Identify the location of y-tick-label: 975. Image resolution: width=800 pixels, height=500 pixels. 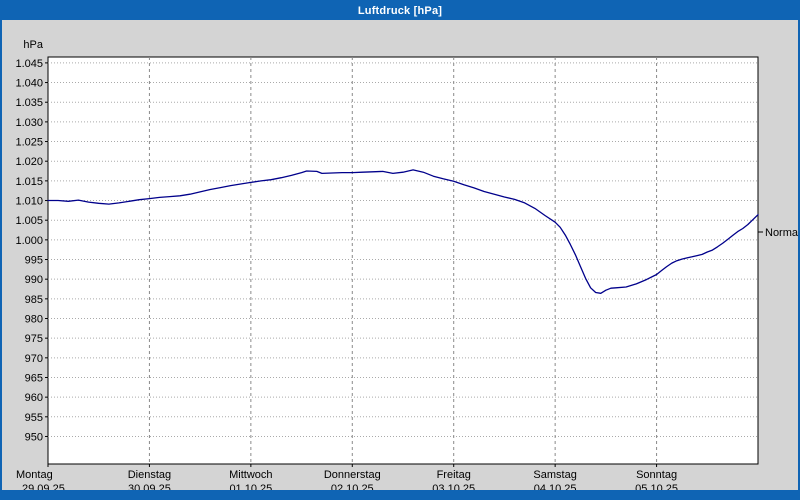
(34, 339).